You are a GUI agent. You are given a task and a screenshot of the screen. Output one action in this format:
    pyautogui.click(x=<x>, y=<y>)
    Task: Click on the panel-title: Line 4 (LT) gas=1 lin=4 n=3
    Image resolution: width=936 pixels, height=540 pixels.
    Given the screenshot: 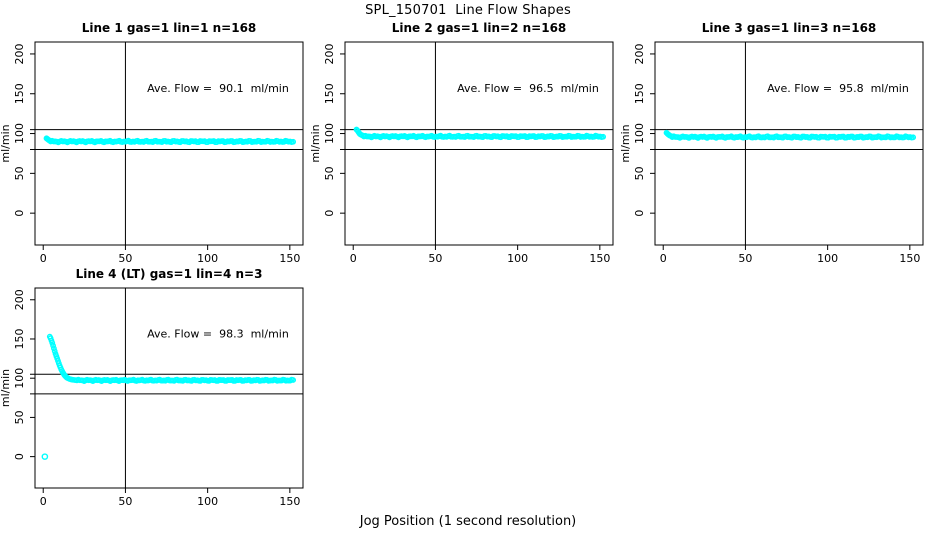 What is the action you would take?
    pyautogui.click(x=169, y=274)
    